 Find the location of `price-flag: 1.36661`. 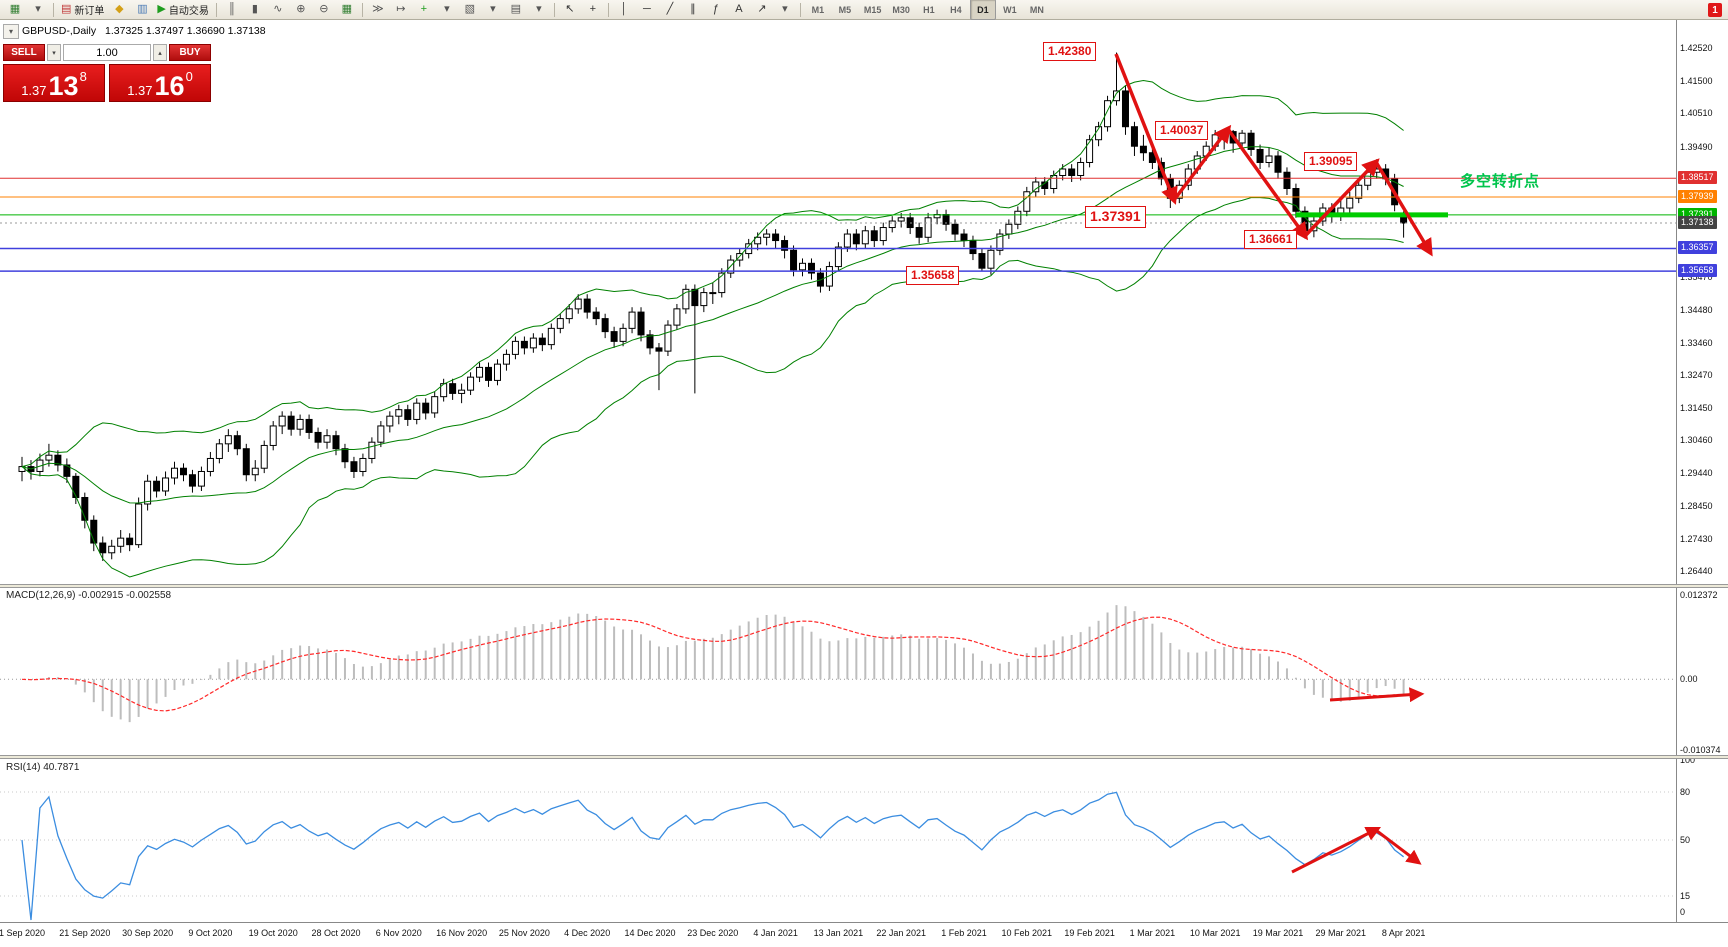

price-flag: 1.36661 is located at coordinates (1271, 239).